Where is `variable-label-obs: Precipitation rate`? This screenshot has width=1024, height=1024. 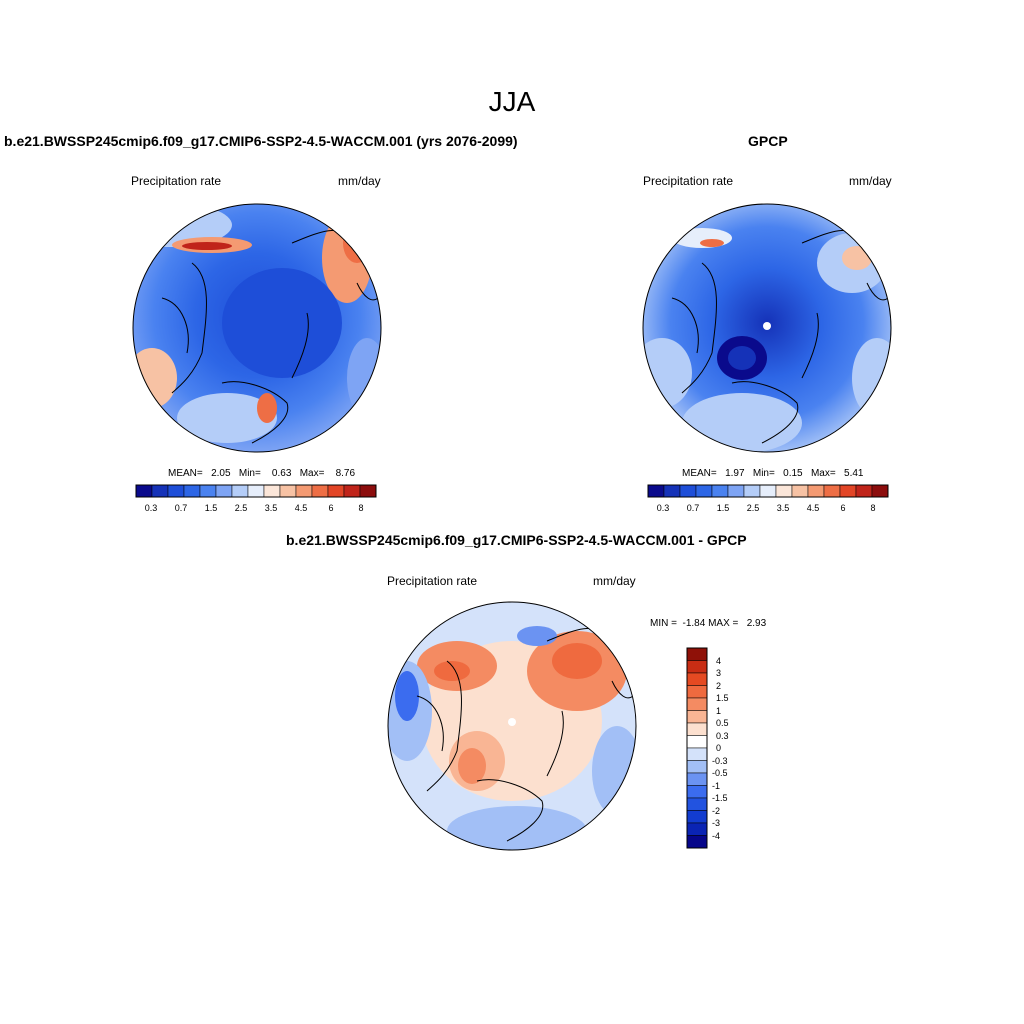 variable-label-obs: Precipitation rate is located at coordinates (688, 181).